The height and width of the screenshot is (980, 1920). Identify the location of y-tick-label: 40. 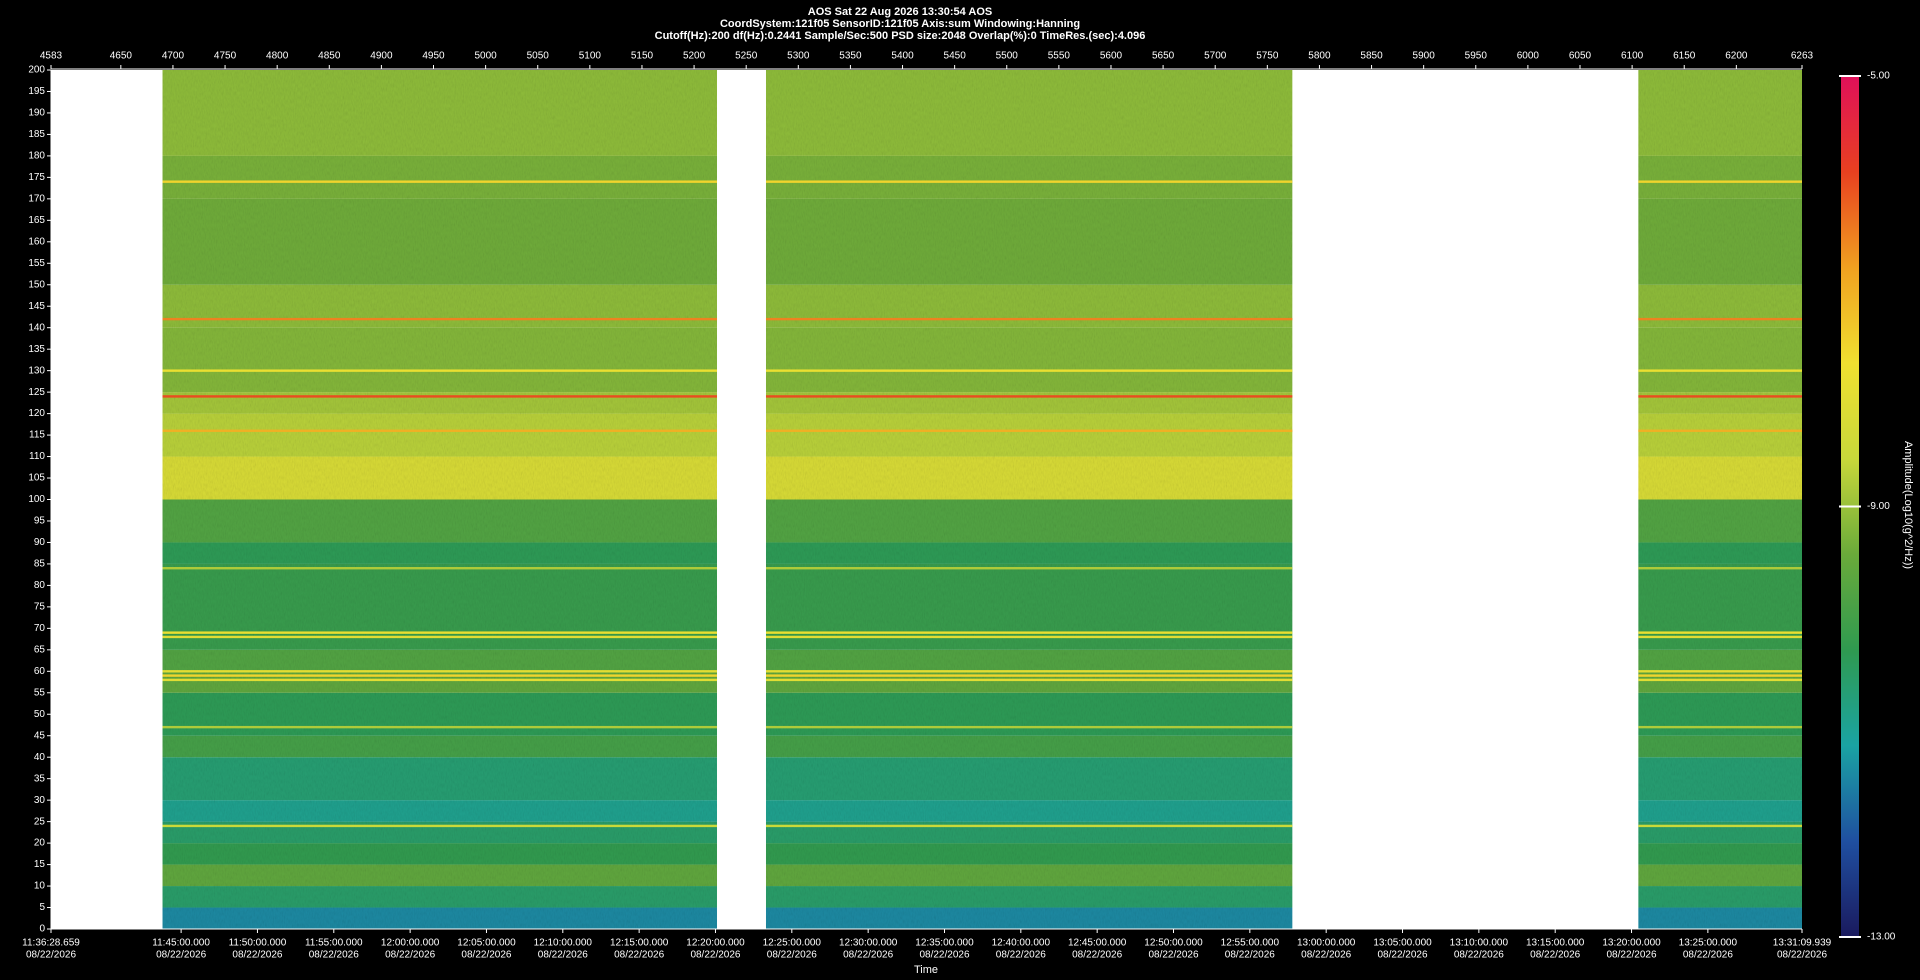
(40, 757).